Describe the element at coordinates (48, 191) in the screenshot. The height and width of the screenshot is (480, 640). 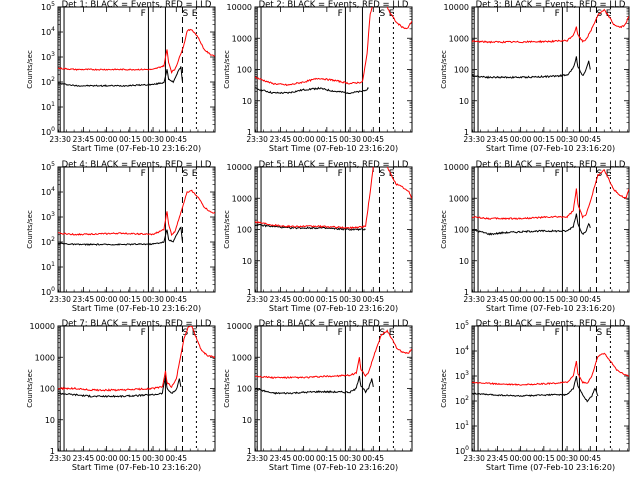
I see `y-tick-label: 10⁴` at that location.